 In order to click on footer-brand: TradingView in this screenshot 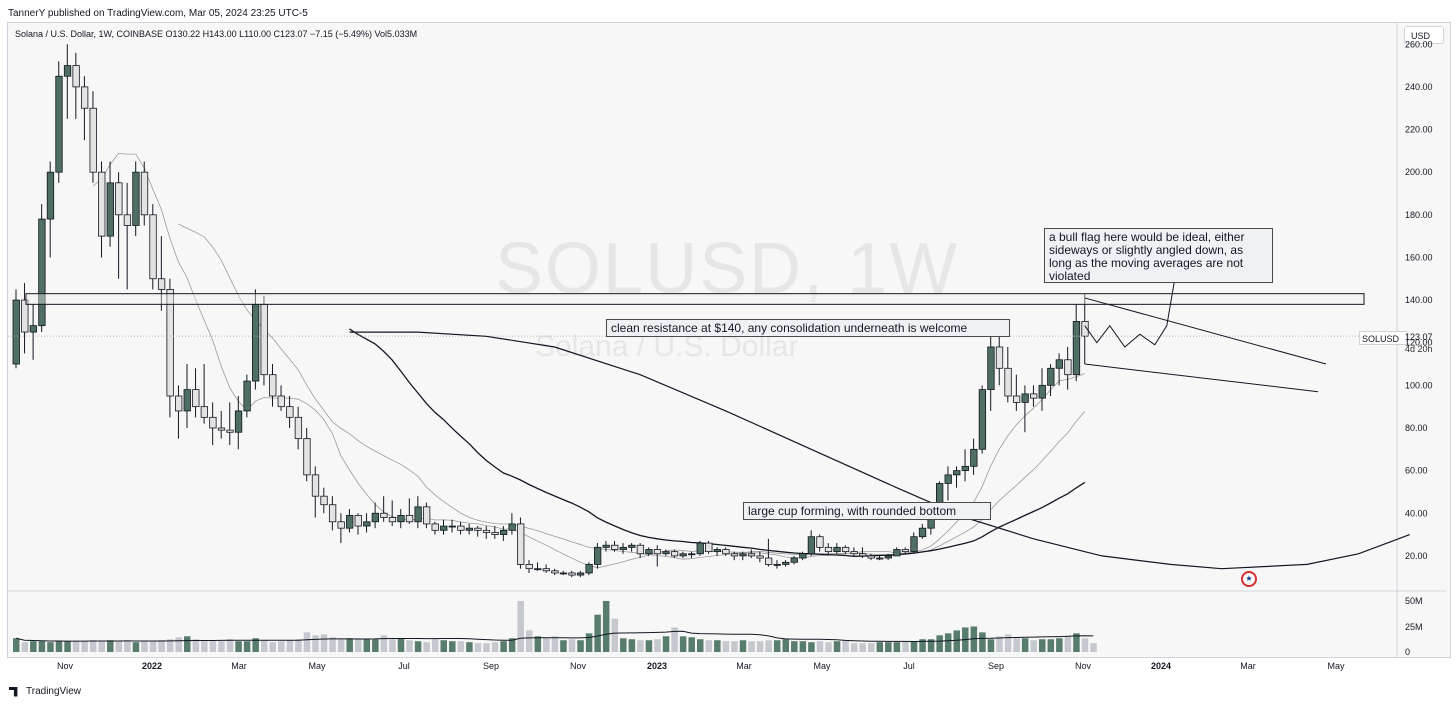, I will do `click(45, 691)`.